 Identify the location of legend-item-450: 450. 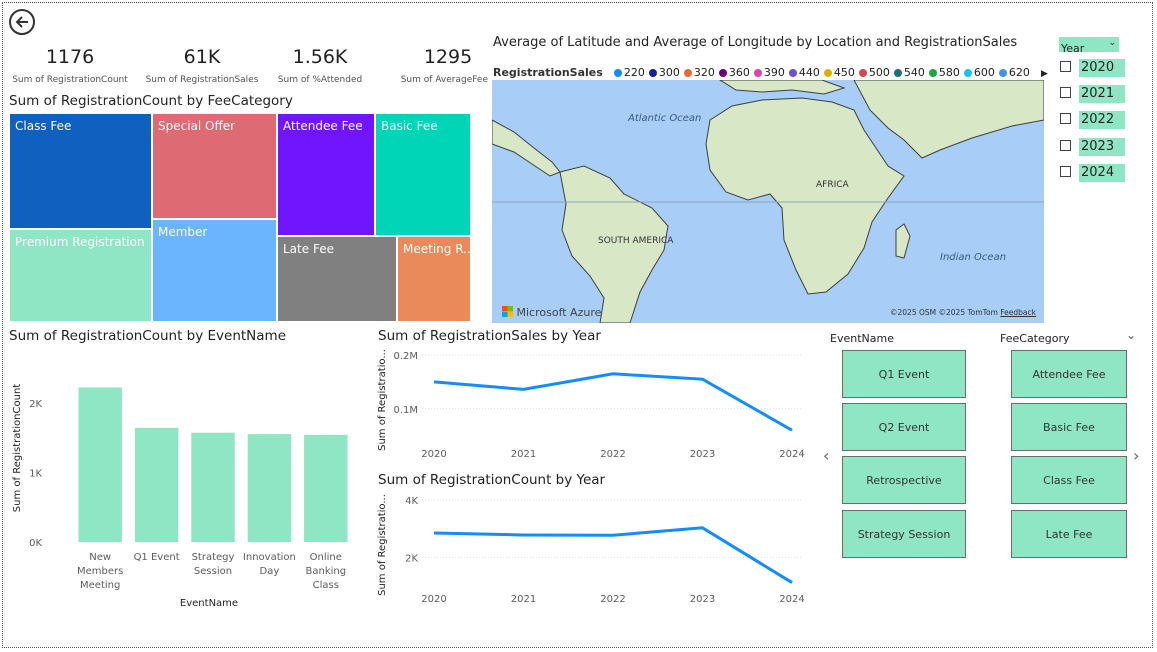
(839, 72).